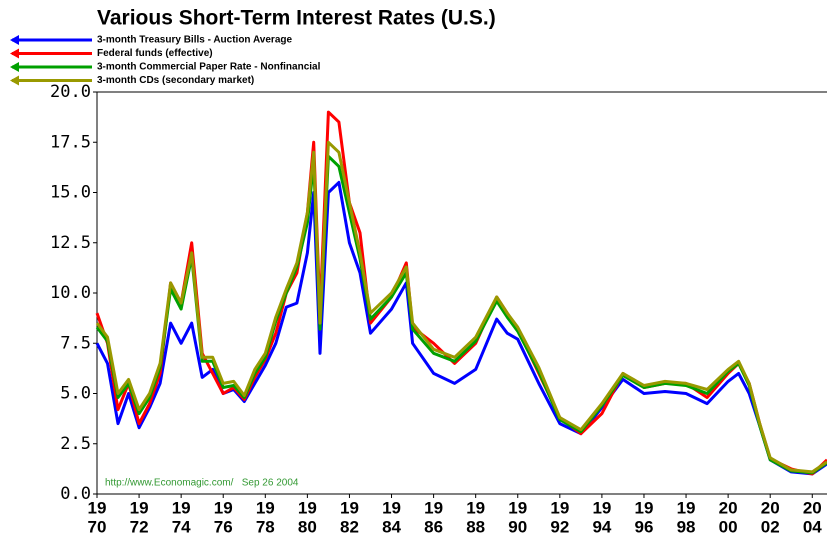 This screenshot has height=544, width=827. What do you see at coordinates (70, 243) in the screenshot?
I see `y-tick-label: 12.5` at bounding box center [70, 243].